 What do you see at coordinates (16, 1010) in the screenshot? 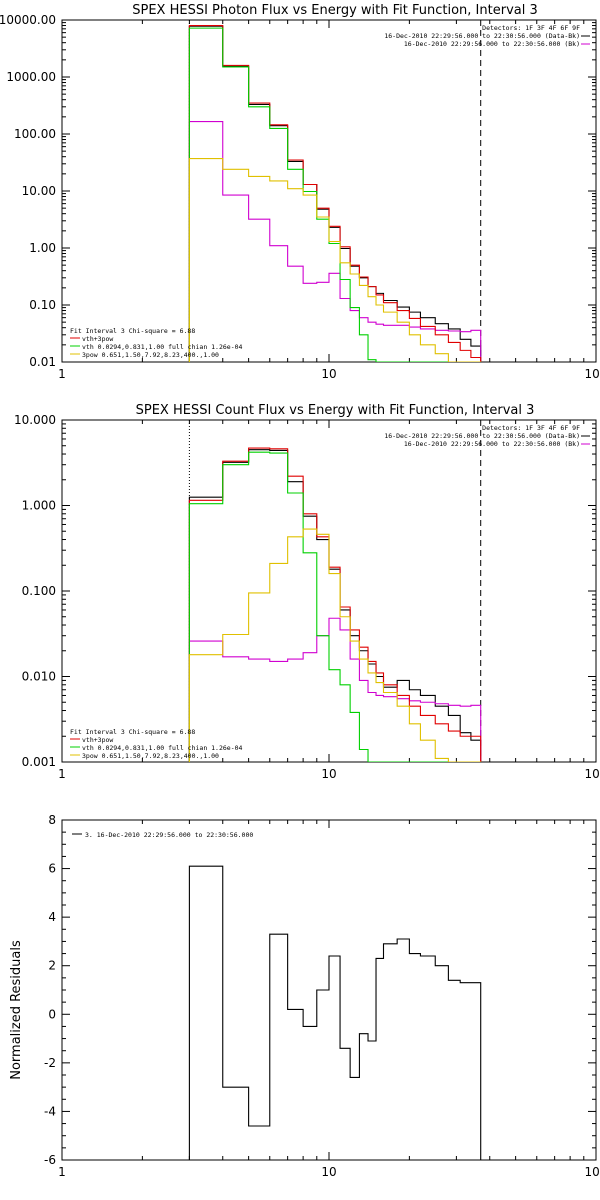
I see `residuals-y-axis-label: Normalized Residuals` at bounding box center [16, 1010].